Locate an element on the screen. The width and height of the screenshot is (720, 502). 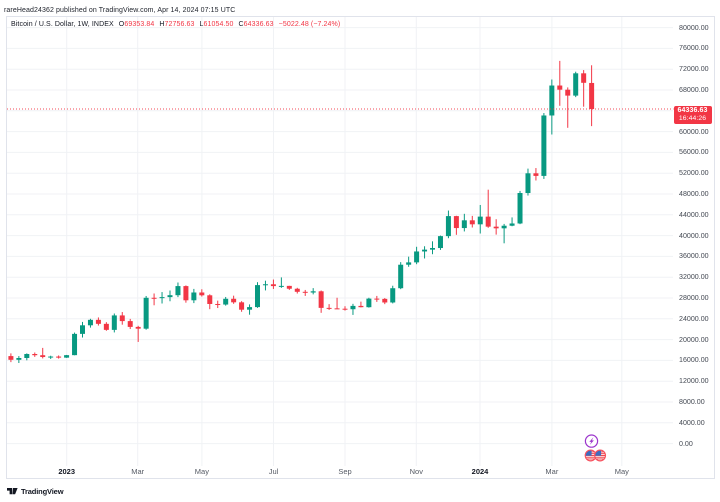
event-markers is located at coordinates (595, 448).